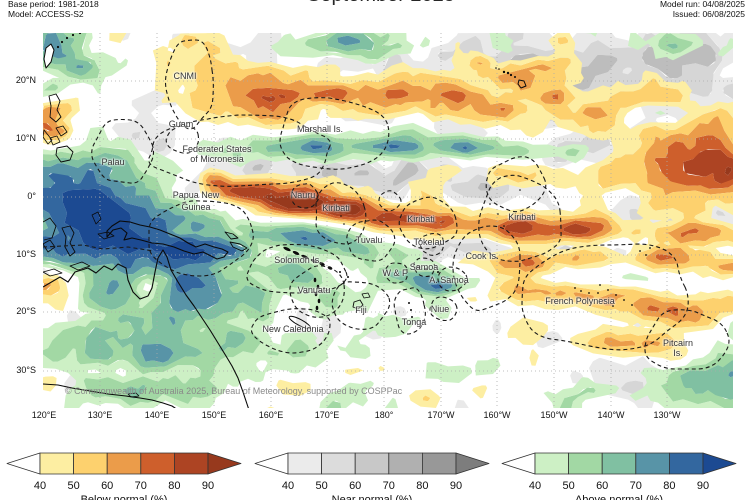  What do you see at coordinates (619, 497) in the screenshot?
I see `svg-text: Above normal (%)` at bounding box center [619, 497].